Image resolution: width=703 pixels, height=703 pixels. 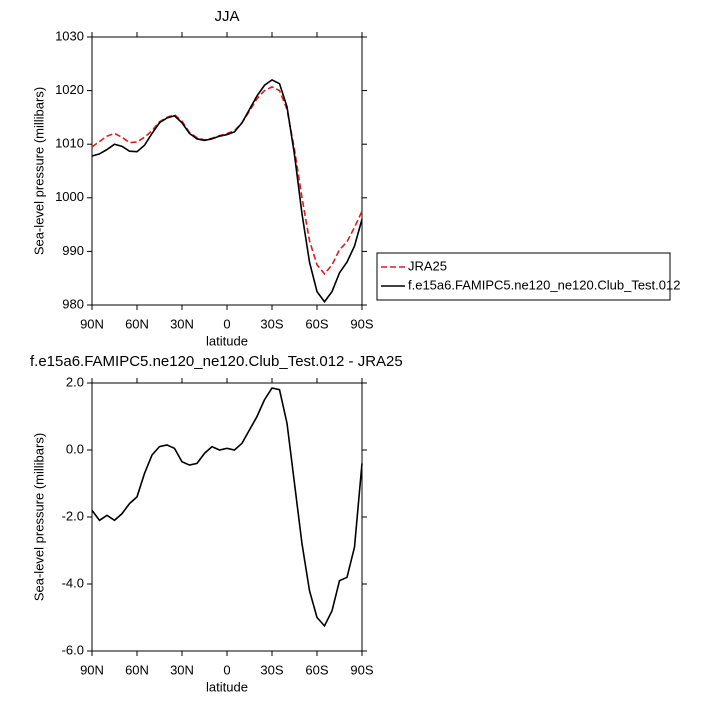 I want to click on legend-label: JRA25, so click(x=427, y=265).